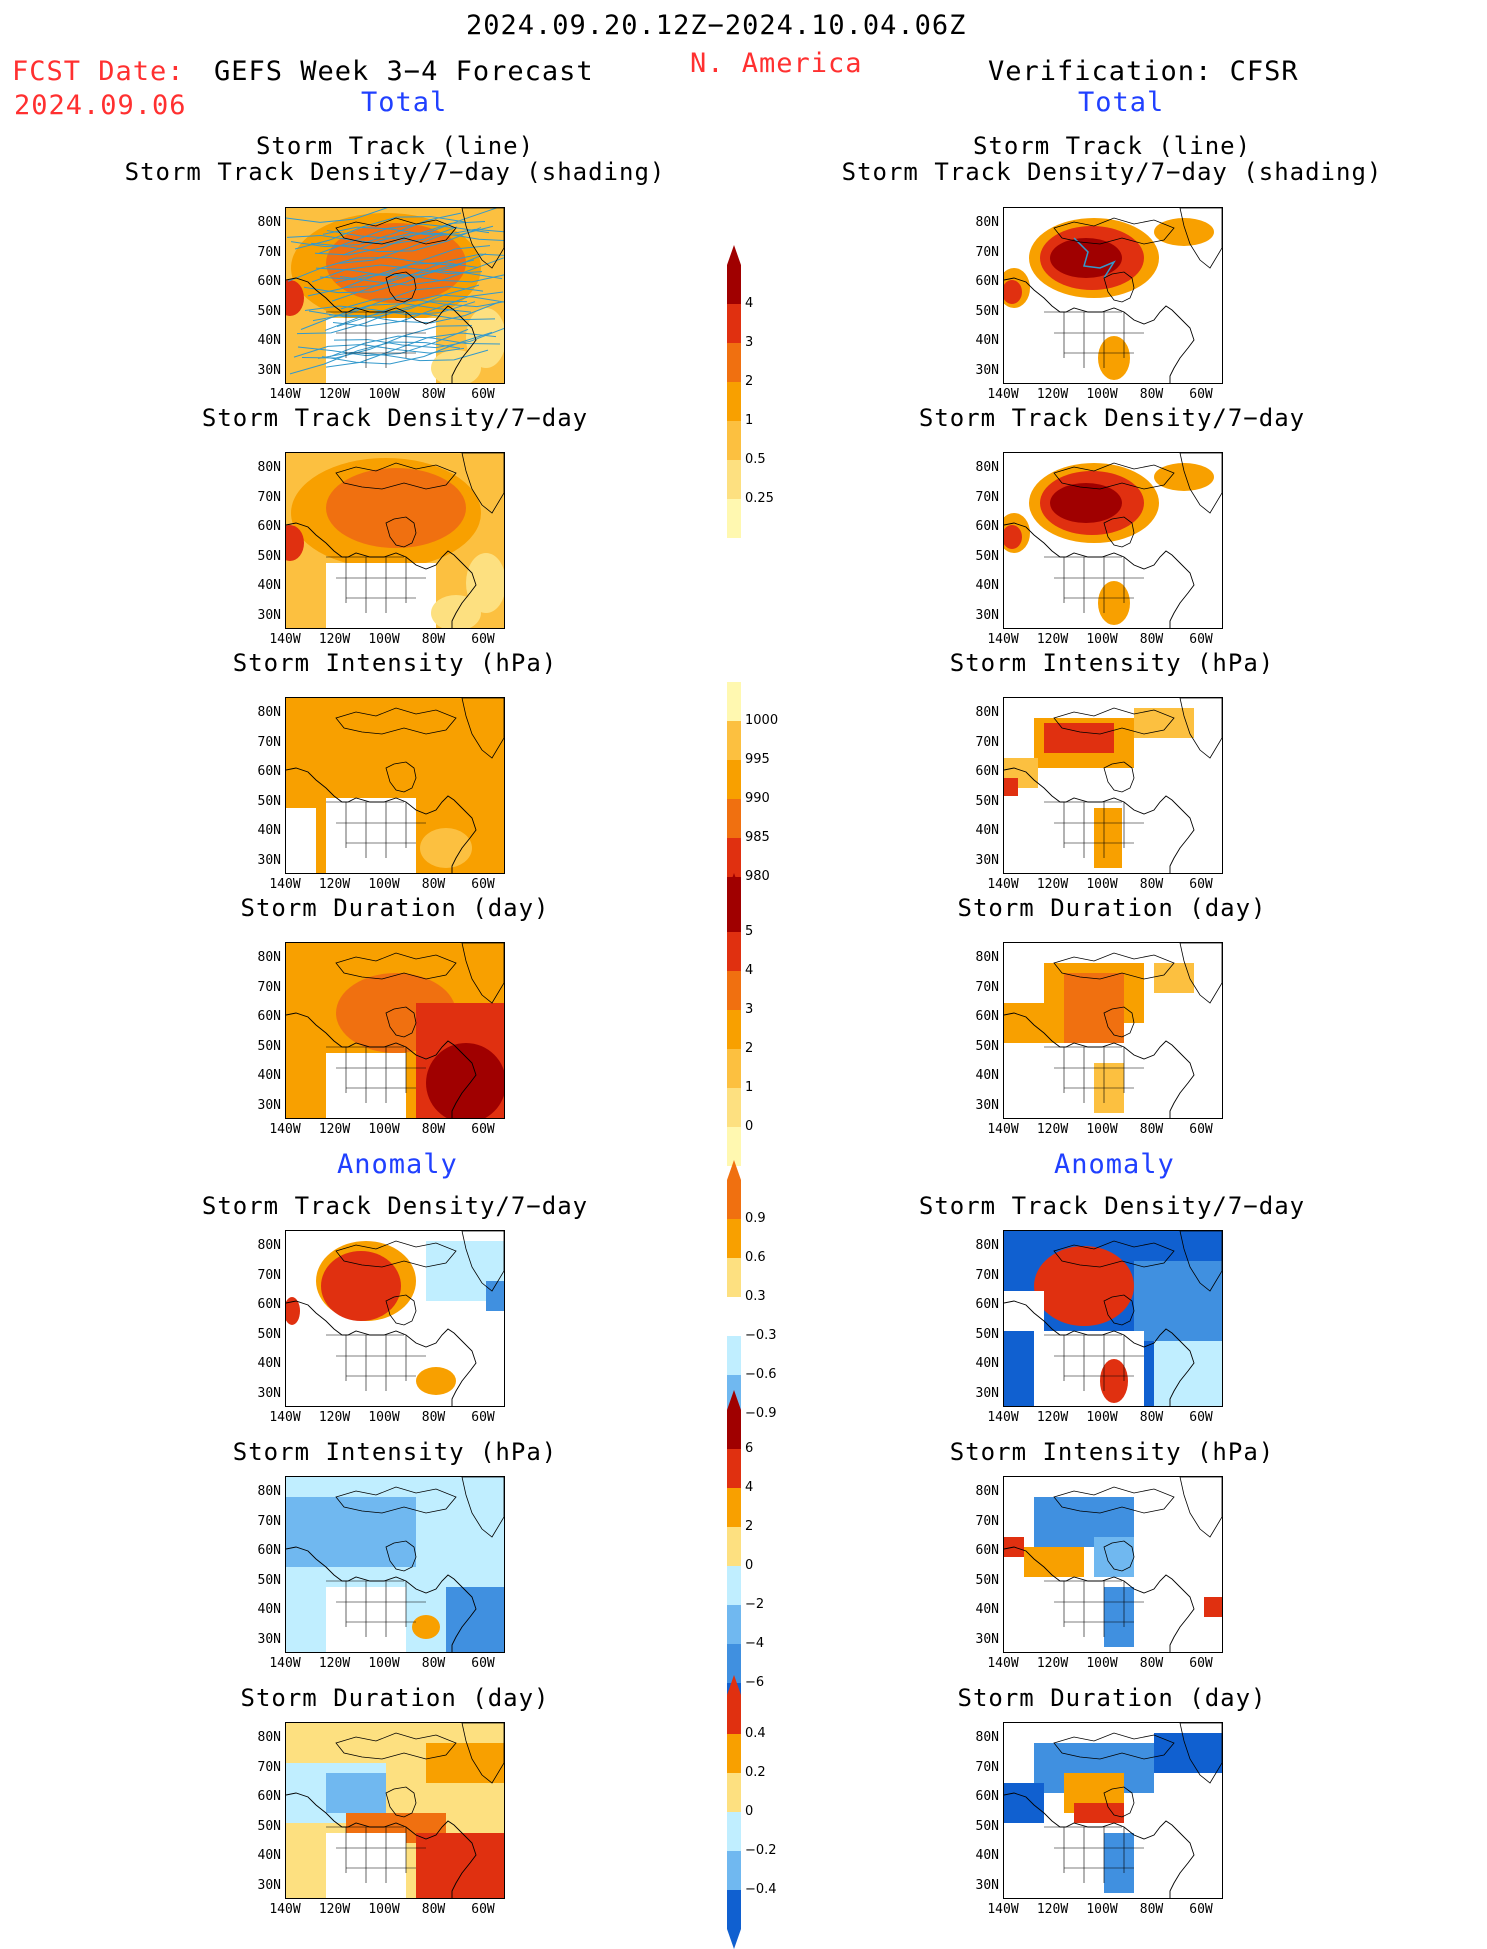 The height and width of the screenshot is (1949, 1487). What do you see at coordinates (734, 391) in the screenshot?
I see `colorbar-density_total` at bounding box center [734, 391].